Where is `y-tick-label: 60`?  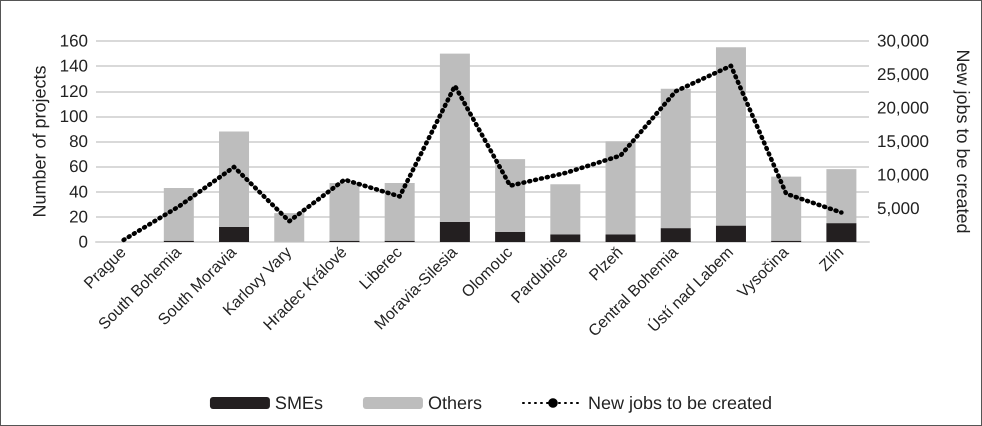 y-tick-label: 60 is located at coordinates (78, 166).